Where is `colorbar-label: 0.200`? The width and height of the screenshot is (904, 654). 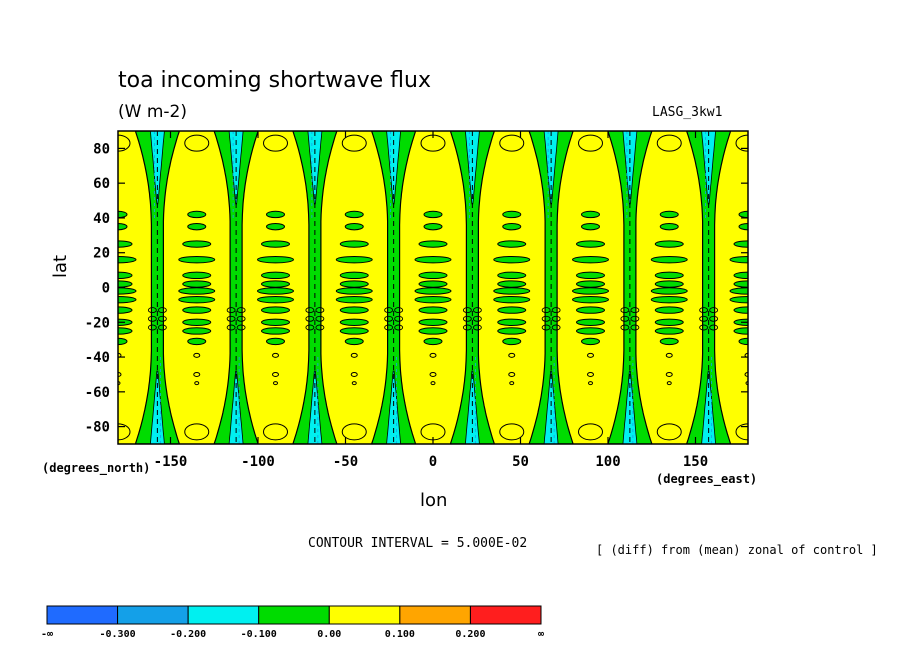
colorbar-label: 0.200 is located at coordinates (470, 634).